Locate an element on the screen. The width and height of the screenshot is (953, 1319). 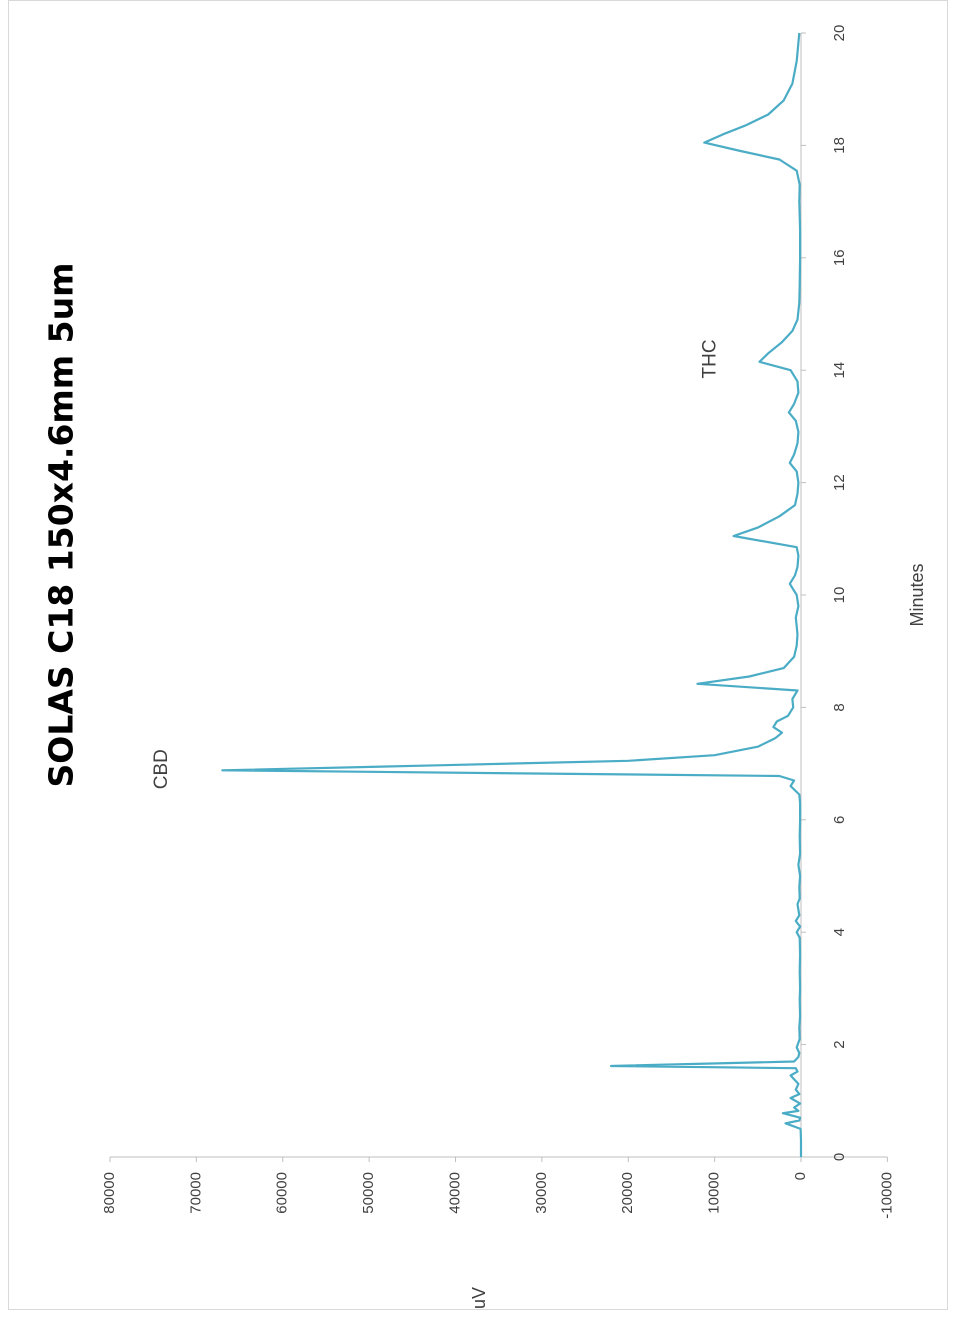
peak-label-thc: THC is located at coordinates (709, 358).